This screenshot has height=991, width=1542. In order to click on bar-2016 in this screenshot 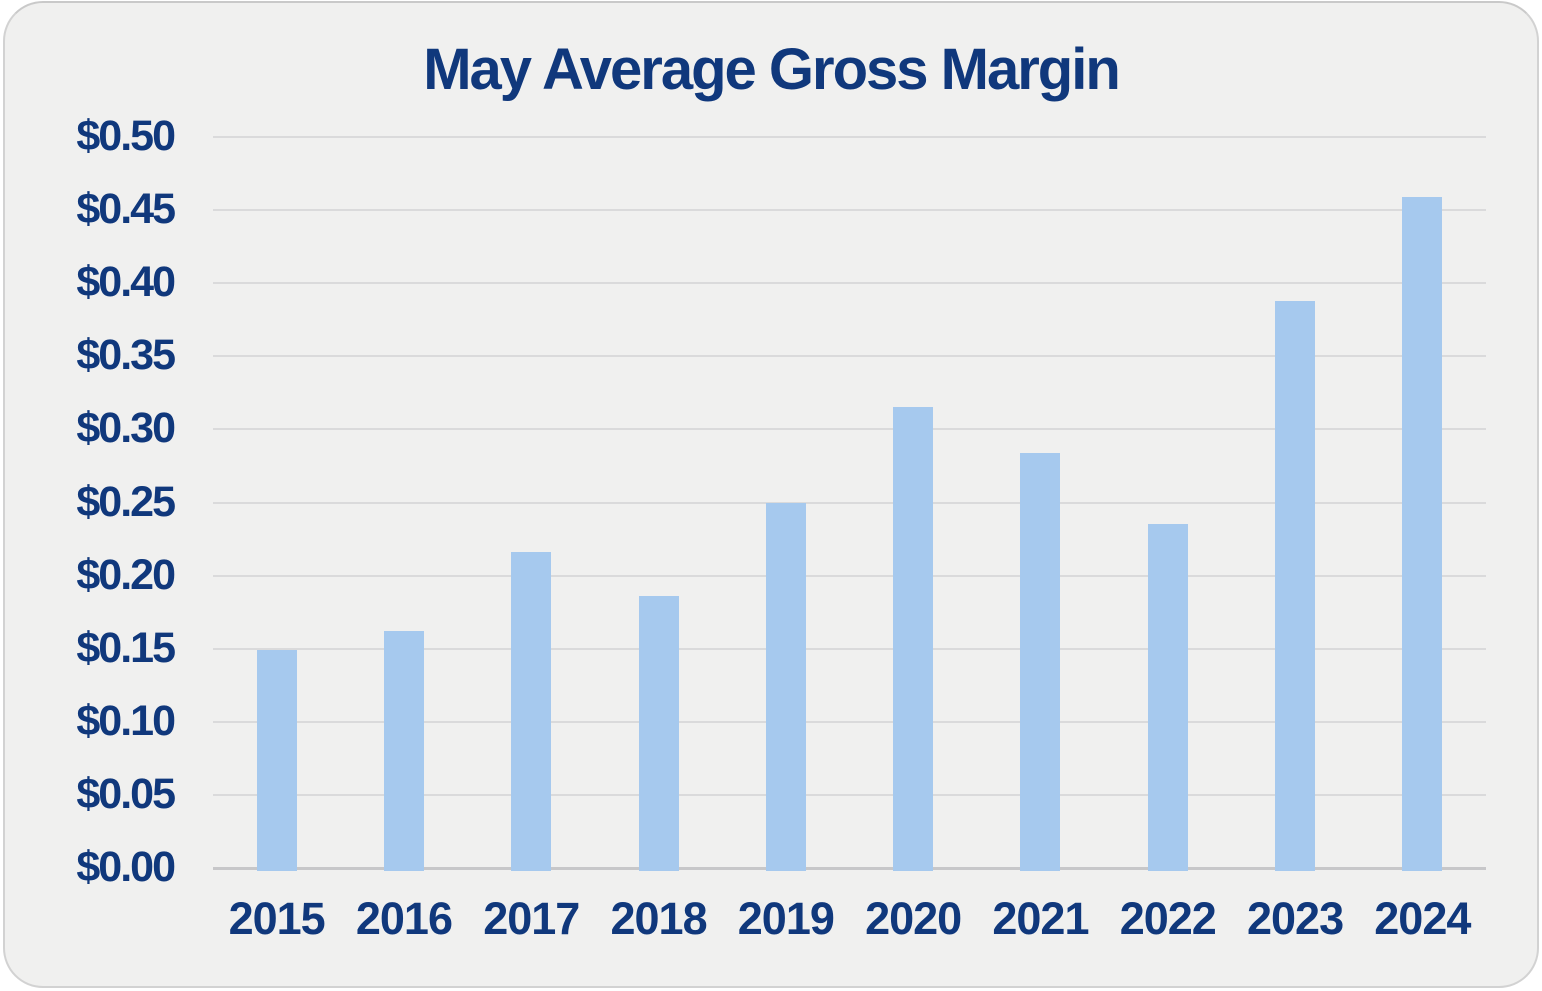, I will do `click(403, 751)`.